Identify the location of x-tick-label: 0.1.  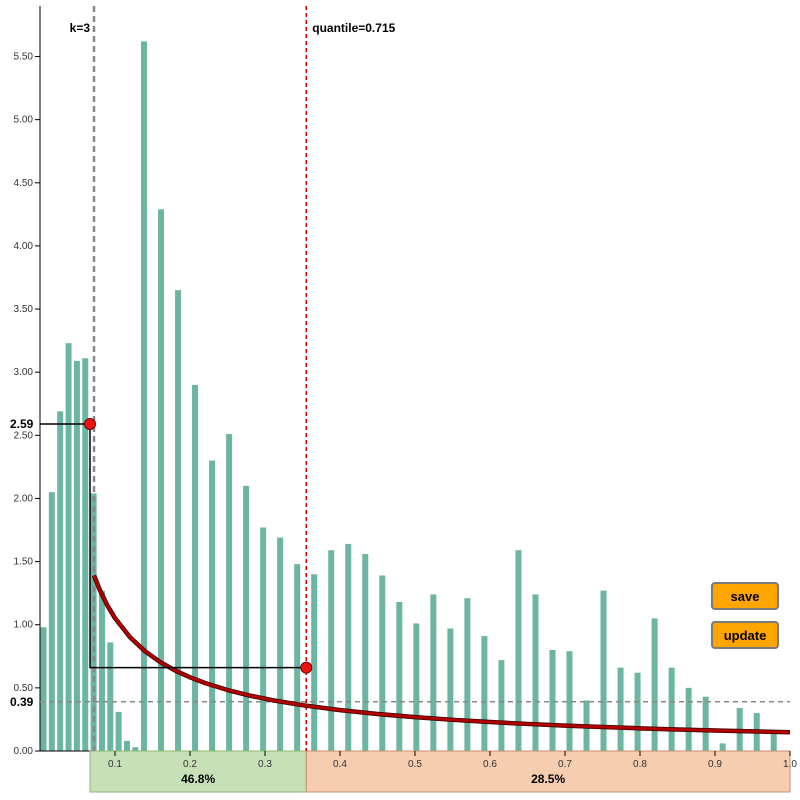
(115, 764).